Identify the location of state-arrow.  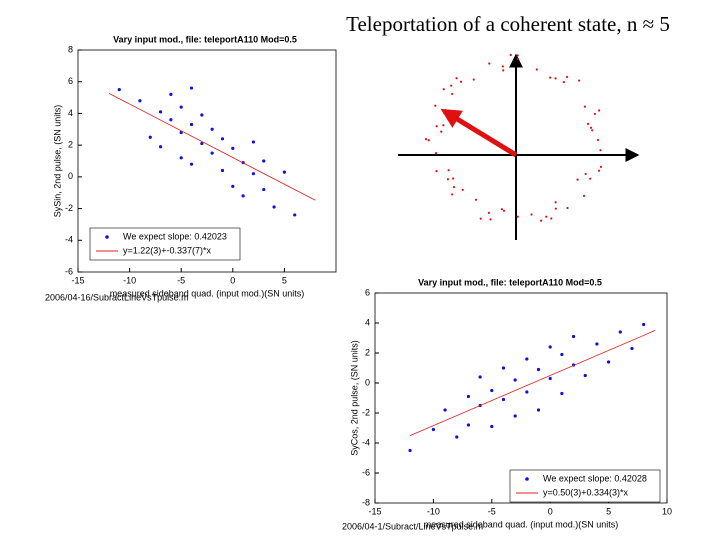
(479, 133).